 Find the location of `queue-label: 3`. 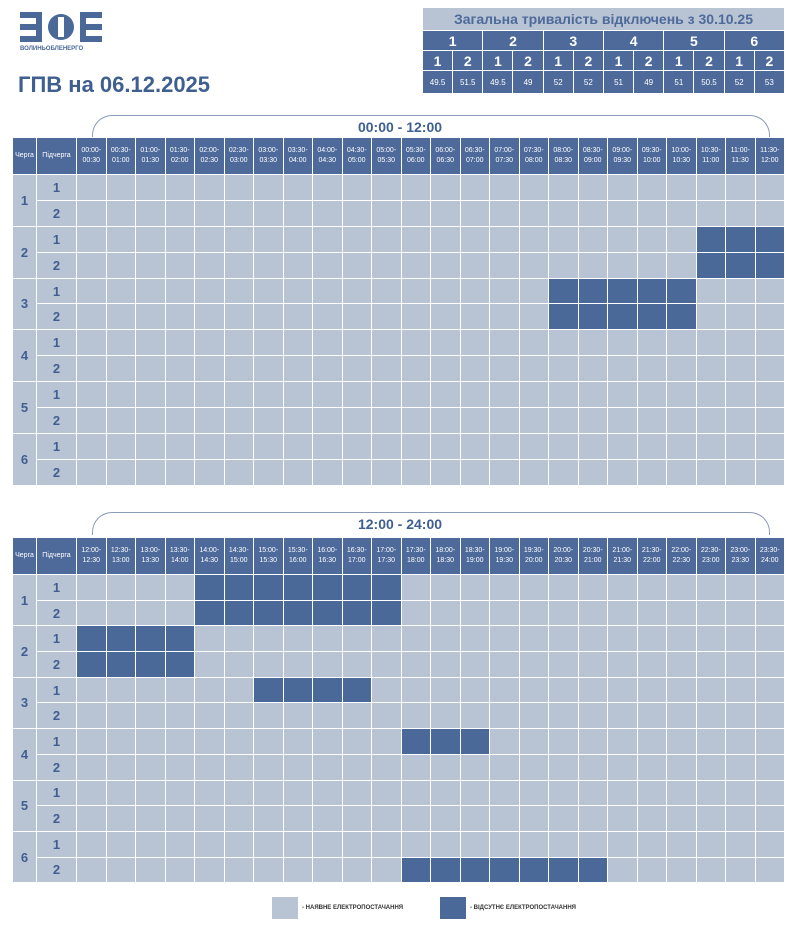

queue-label: 3 is located at coordinates (24, 703).